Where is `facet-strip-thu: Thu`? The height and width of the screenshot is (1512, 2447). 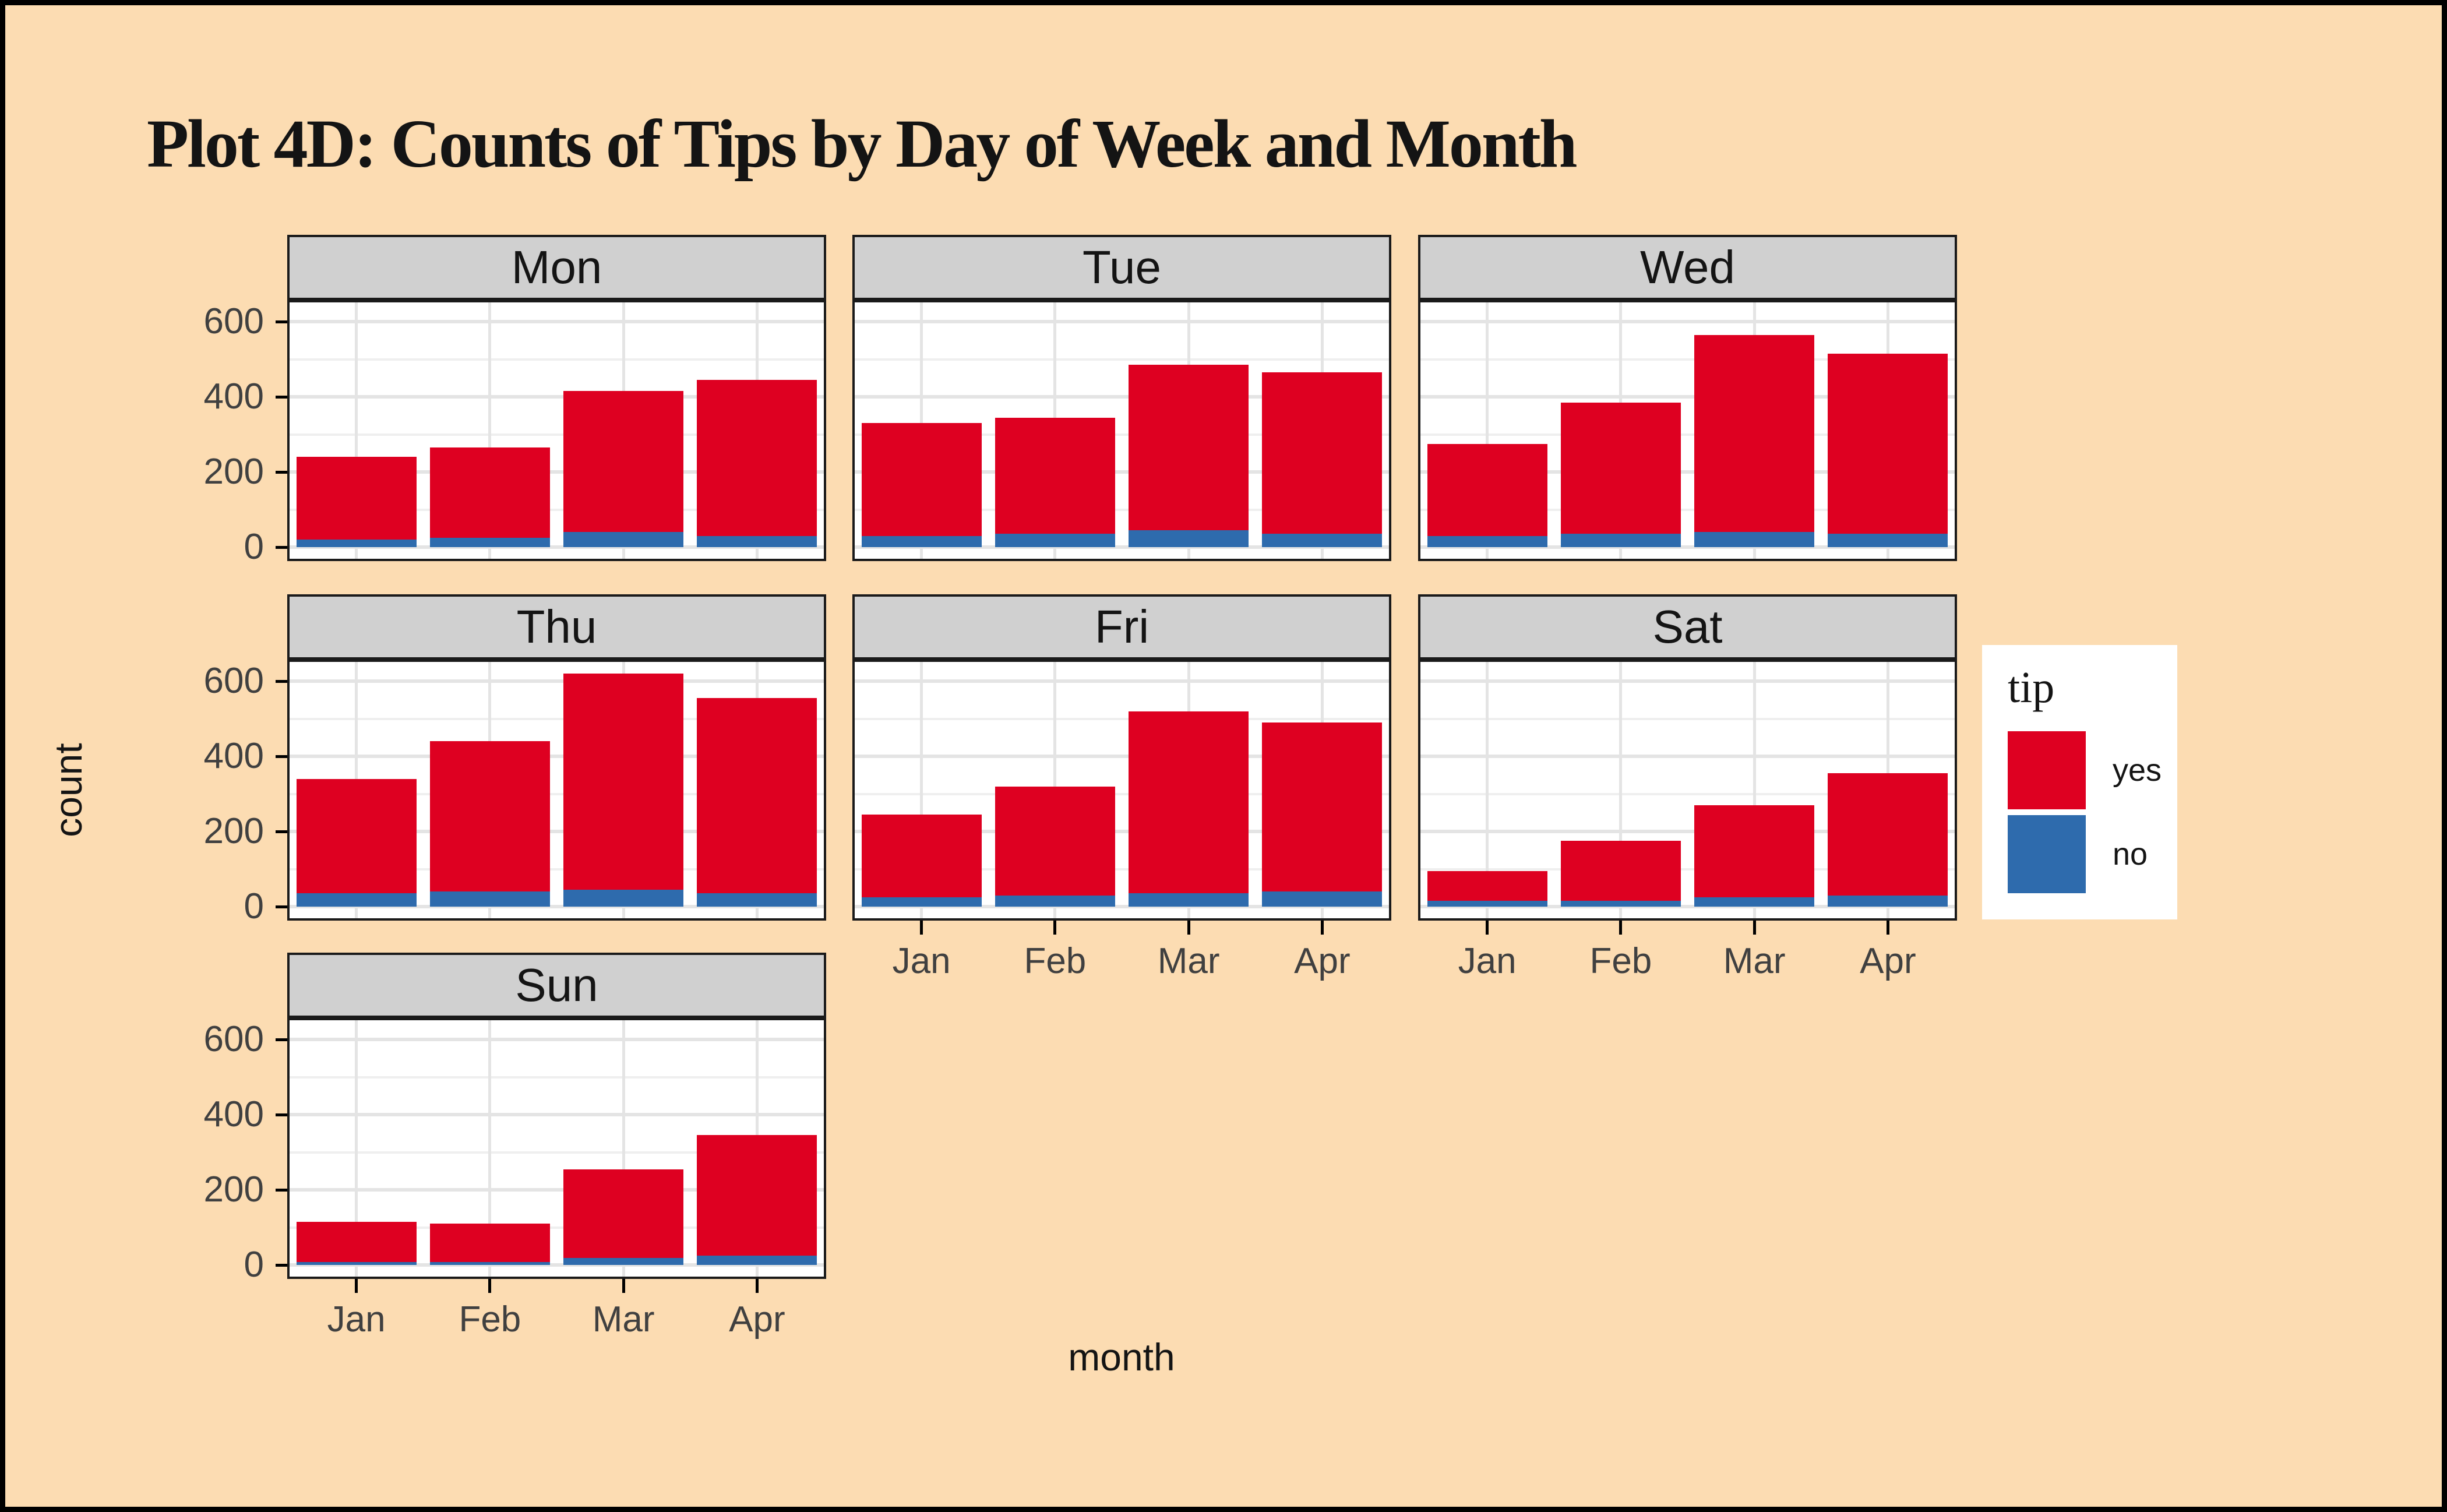
facet-strip-thu: Thu is located at coordinates (556, 627).